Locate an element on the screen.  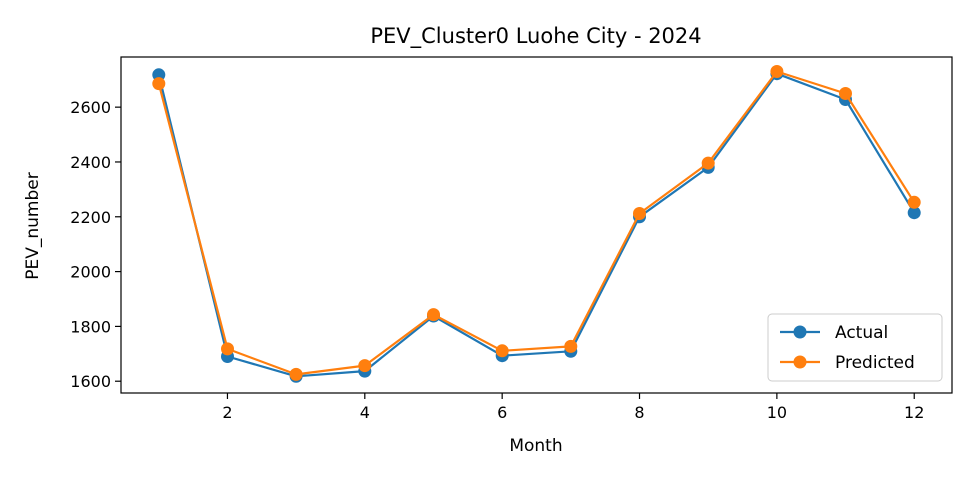
x-tick-label: 12 is located at coordinates (914, 412).